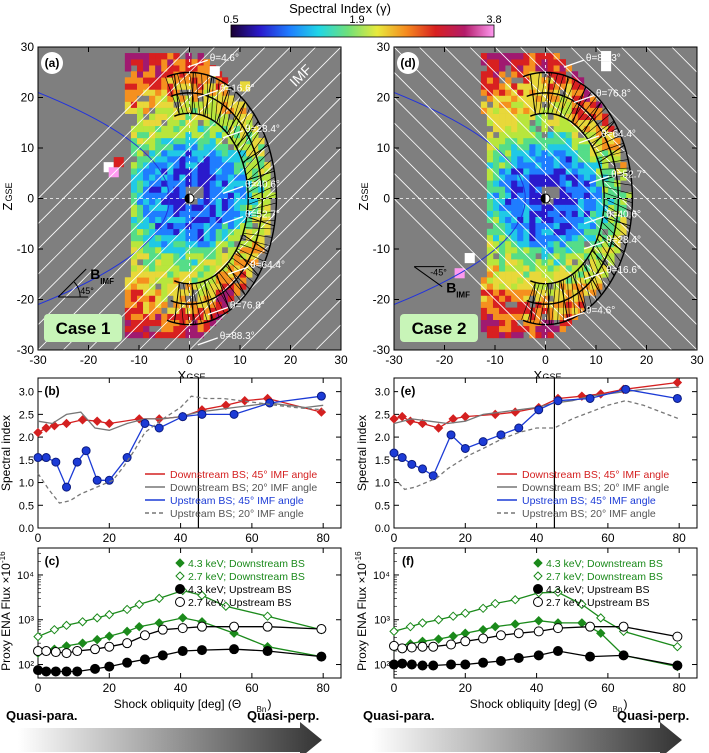 This screenshot has width=709, height=753. Describe the element at coordinates (237, 514) in the screenshot. I see `legend-label: Upstream BS; 20° IMF angle` at that location.